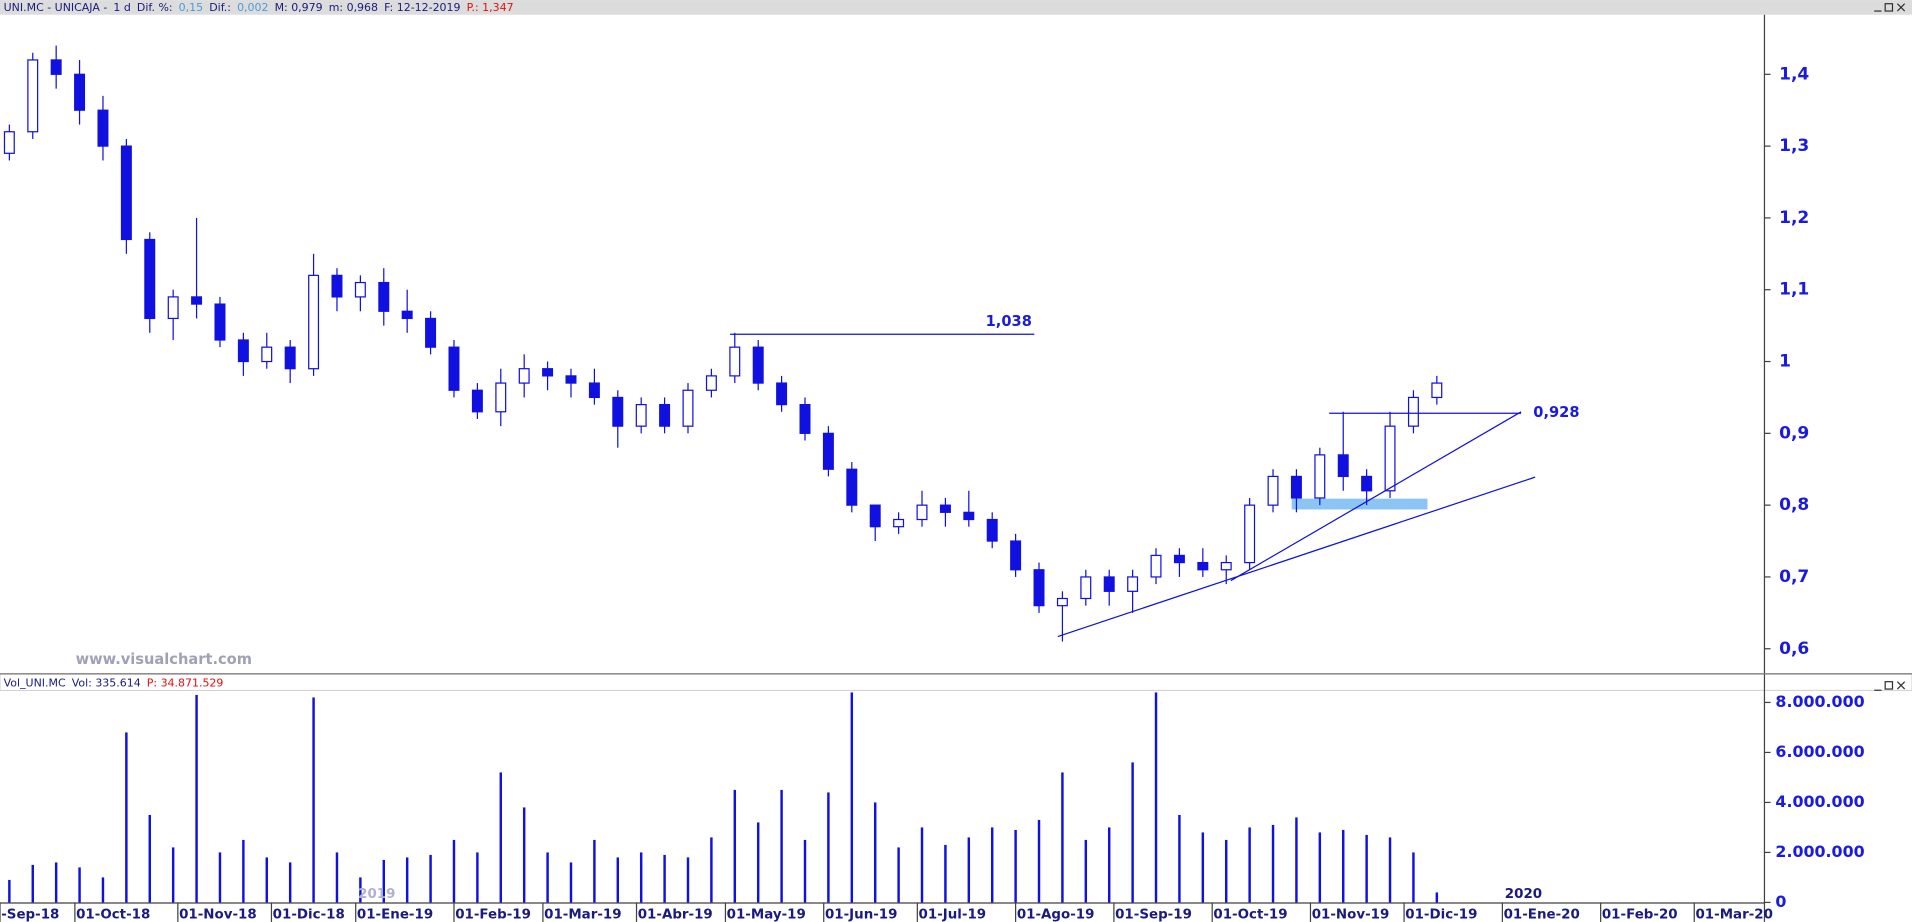 This screenshot has height=922, width=1912. Describe the element at coordinates (1733, 915) in the screenshot. I see `x-tick-label: 01-Mar-20` at that location.